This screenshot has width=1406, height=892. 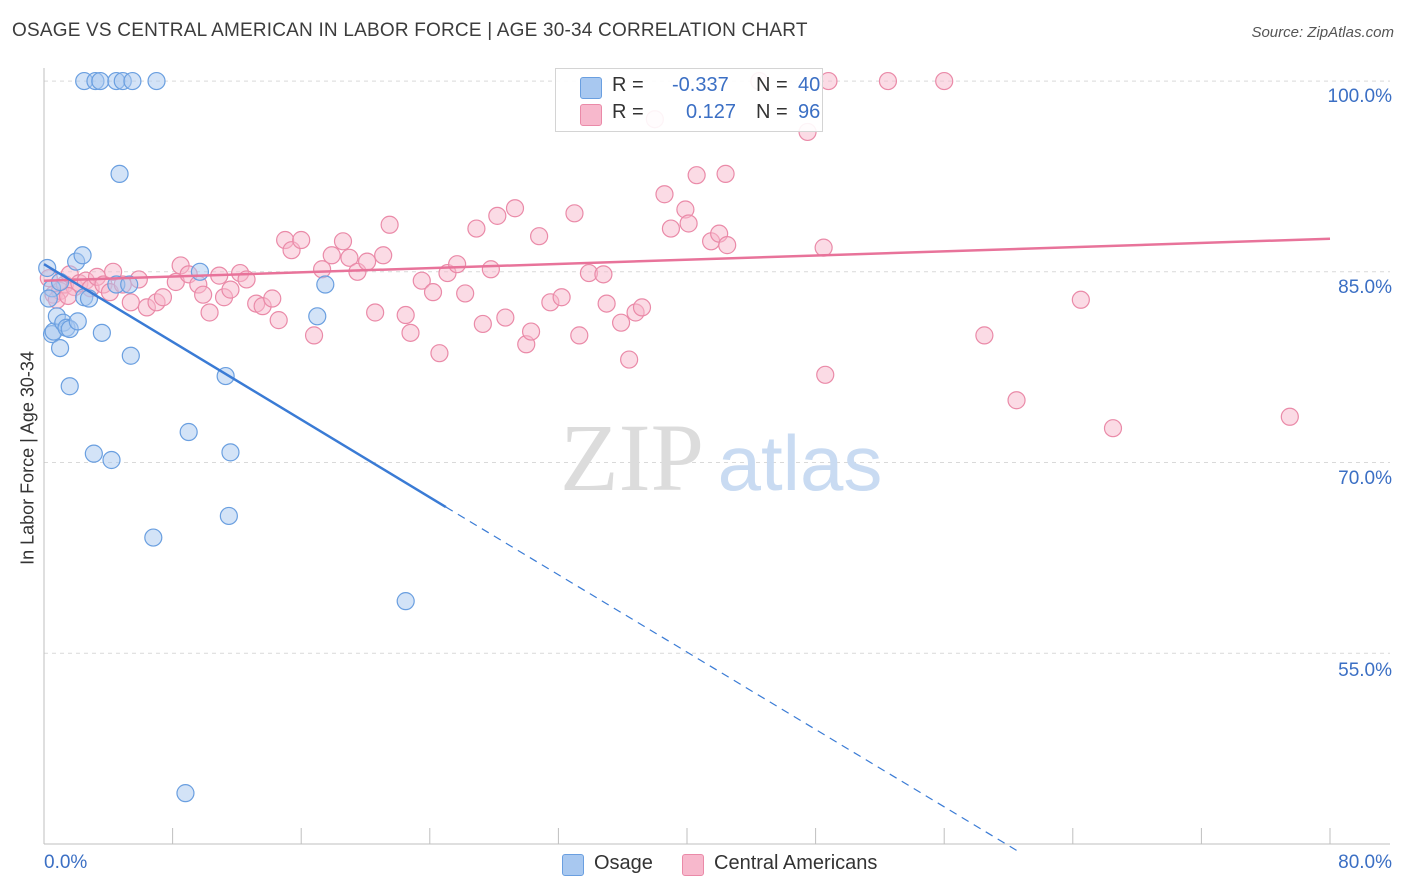 I want to click on y-tick-label: 85.0%, so click(x=1365, y=287).